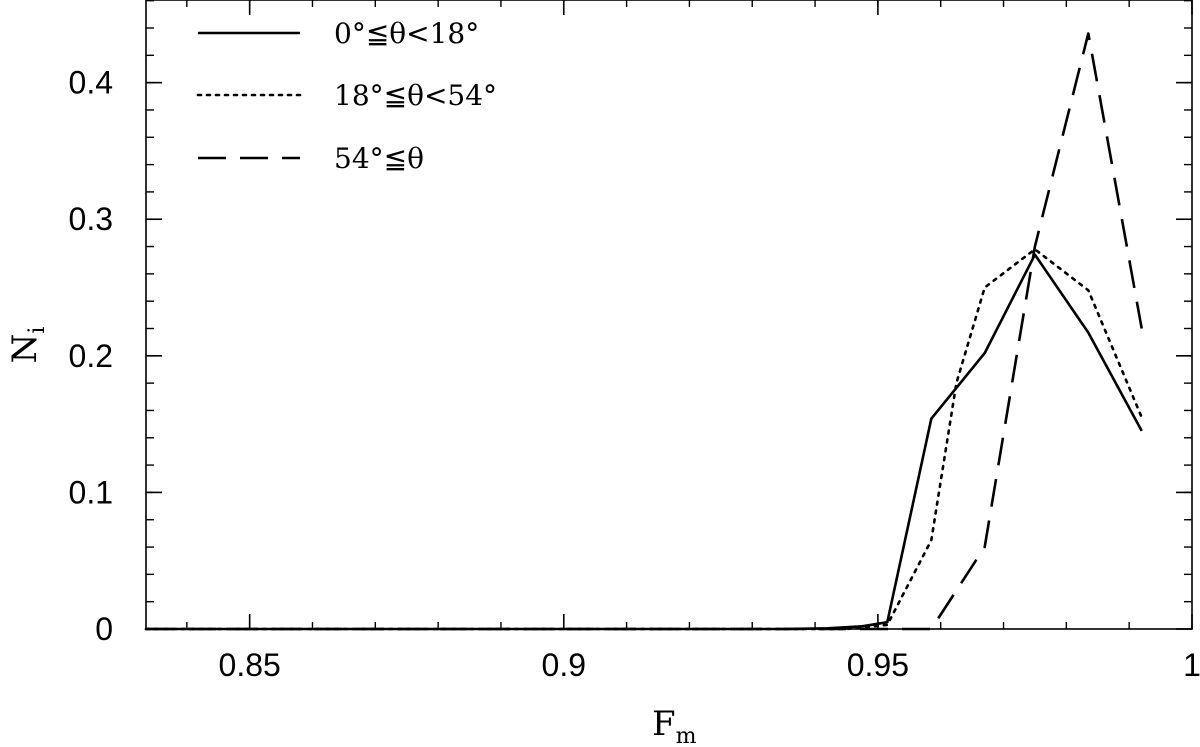 This screenshot has height=747, width=1200. I want to click on y-axis-title: Ni, so click(27, 345).